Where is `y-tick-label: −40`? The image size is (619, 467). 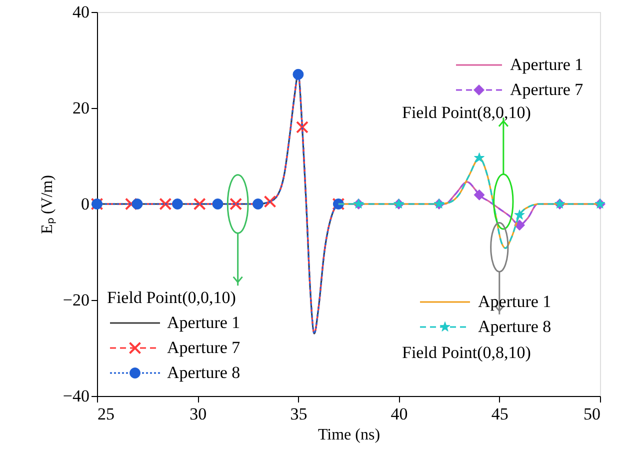
y-tick-label: −40 is located at coordinates (76, 396).